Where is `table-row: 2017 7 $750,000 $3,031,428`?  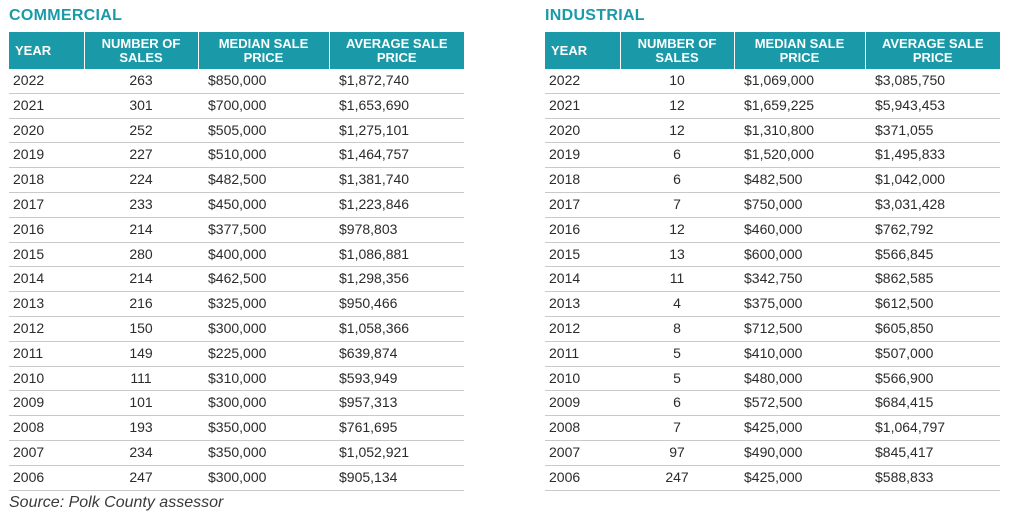
table-row: 2017 7 $750,000 $3,031,428 is located at coordinates (772, 205).